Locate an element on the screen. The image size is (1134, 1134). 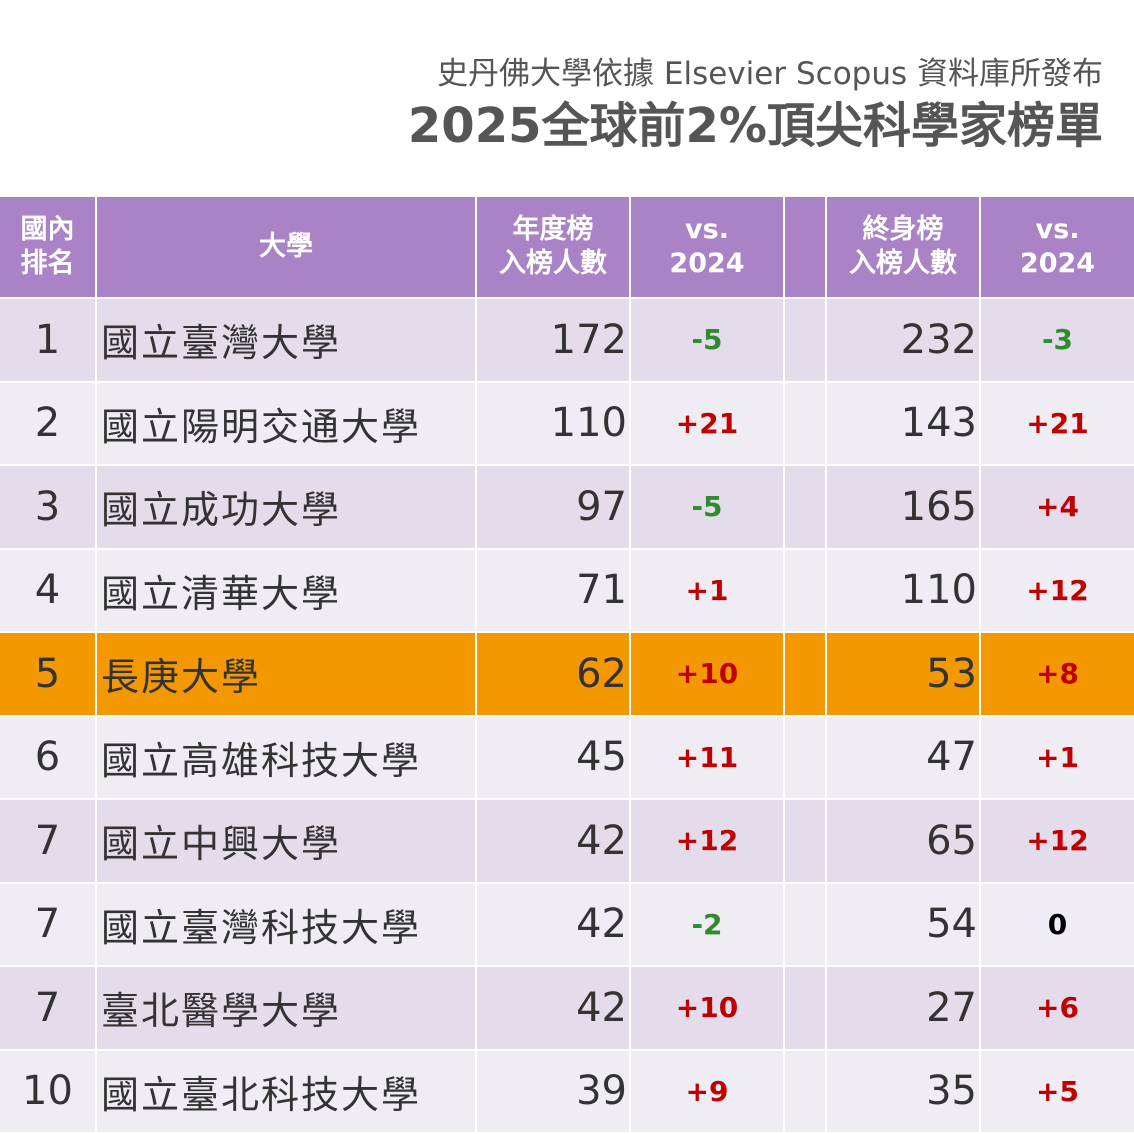
name-cell: 國立成功大學 is located at coordinates (286, 507).